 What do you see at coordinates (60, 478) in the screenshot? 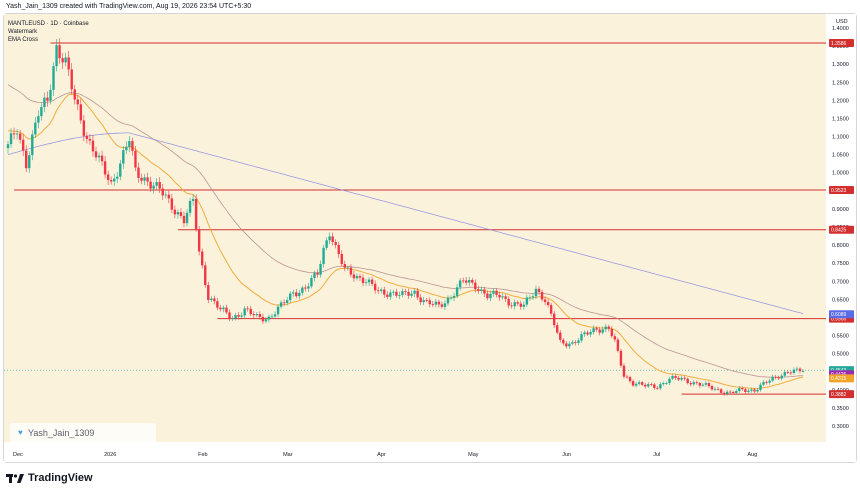
I see `tradingview-brand: TradingView` at bounding box center [60, 478].